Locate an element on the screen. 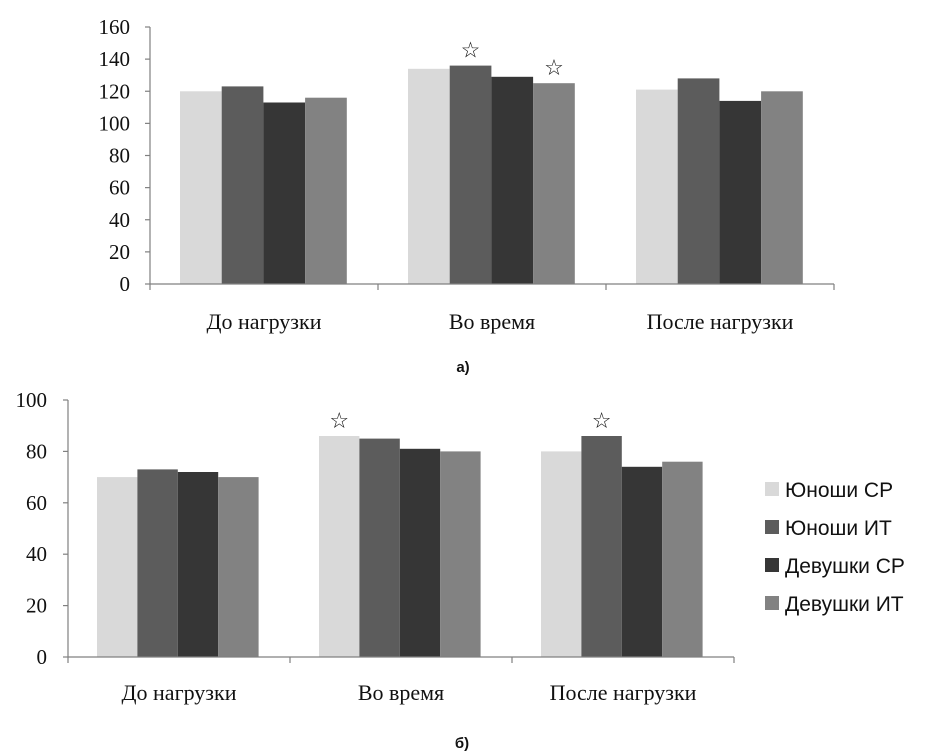 The width and height of the screenshot is (929, 754). y-tick-label: 120 is located at coordinates (115, 91).